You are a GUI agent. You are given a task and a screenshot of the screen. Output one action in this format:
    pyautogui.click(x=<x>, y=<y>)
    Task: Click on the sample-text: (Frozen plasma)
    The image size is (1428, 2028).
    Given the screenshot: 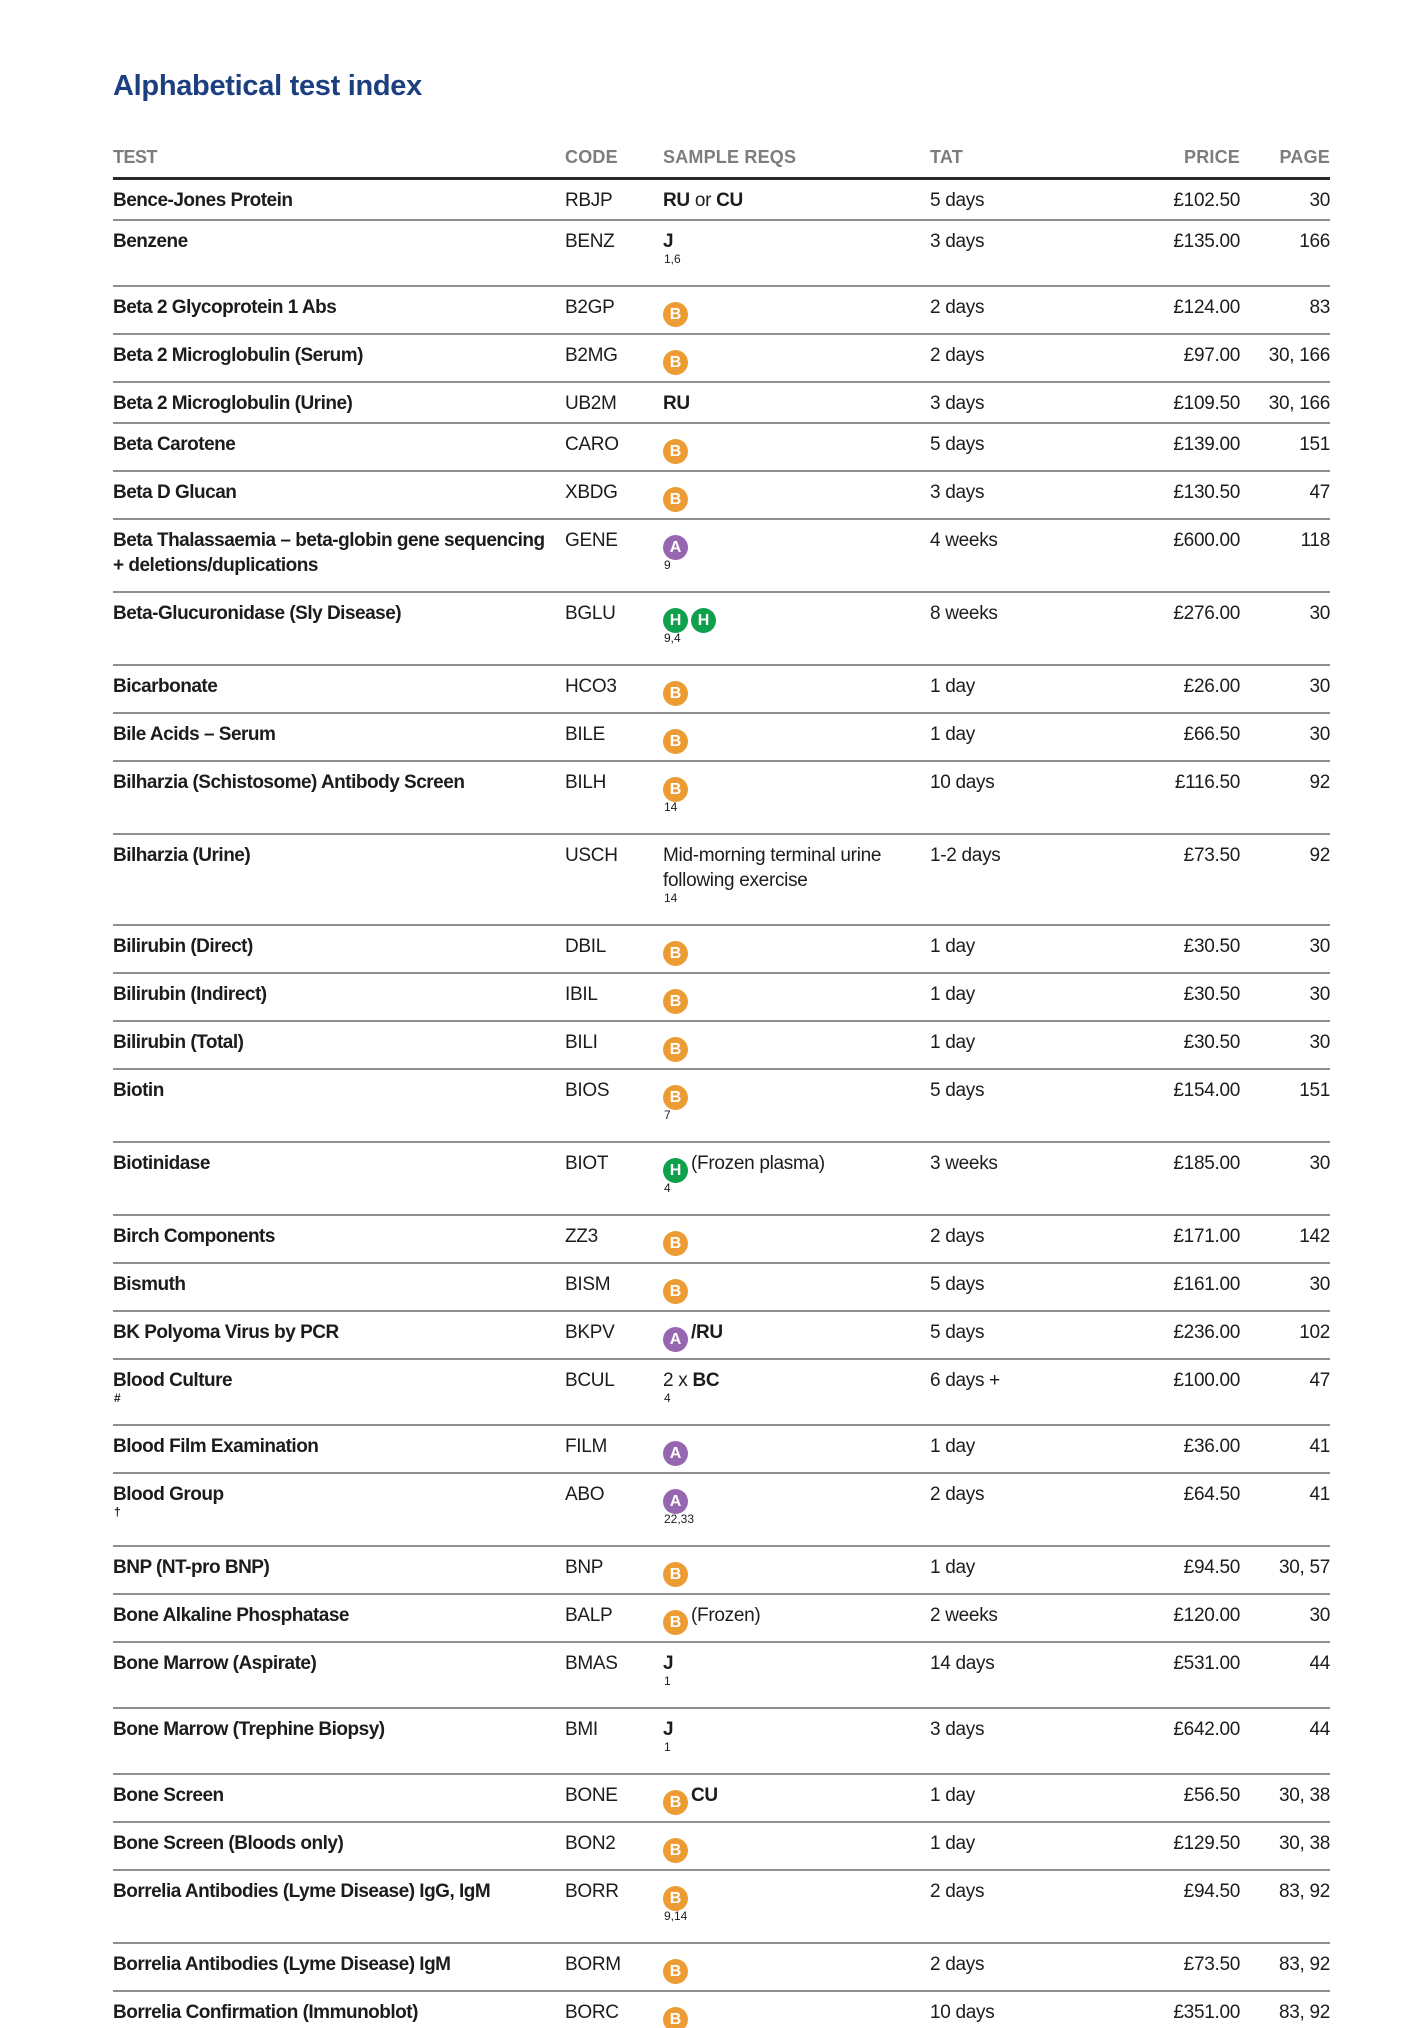 What is the action you would take?
    pyautogui.click(x=758, y=1163)
    